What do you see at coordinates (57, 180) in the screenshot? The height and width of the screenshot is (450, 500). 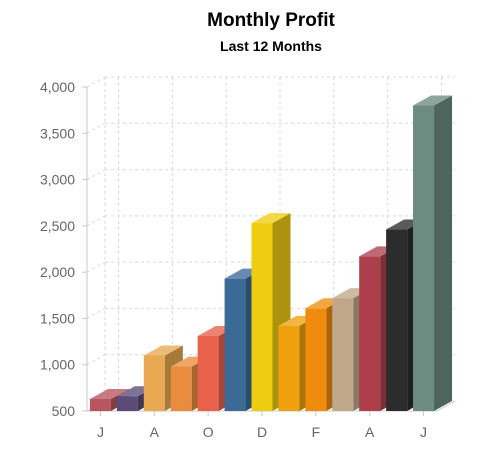 I see `y-tick-label: 3,000` at bounding box center [57, 180].